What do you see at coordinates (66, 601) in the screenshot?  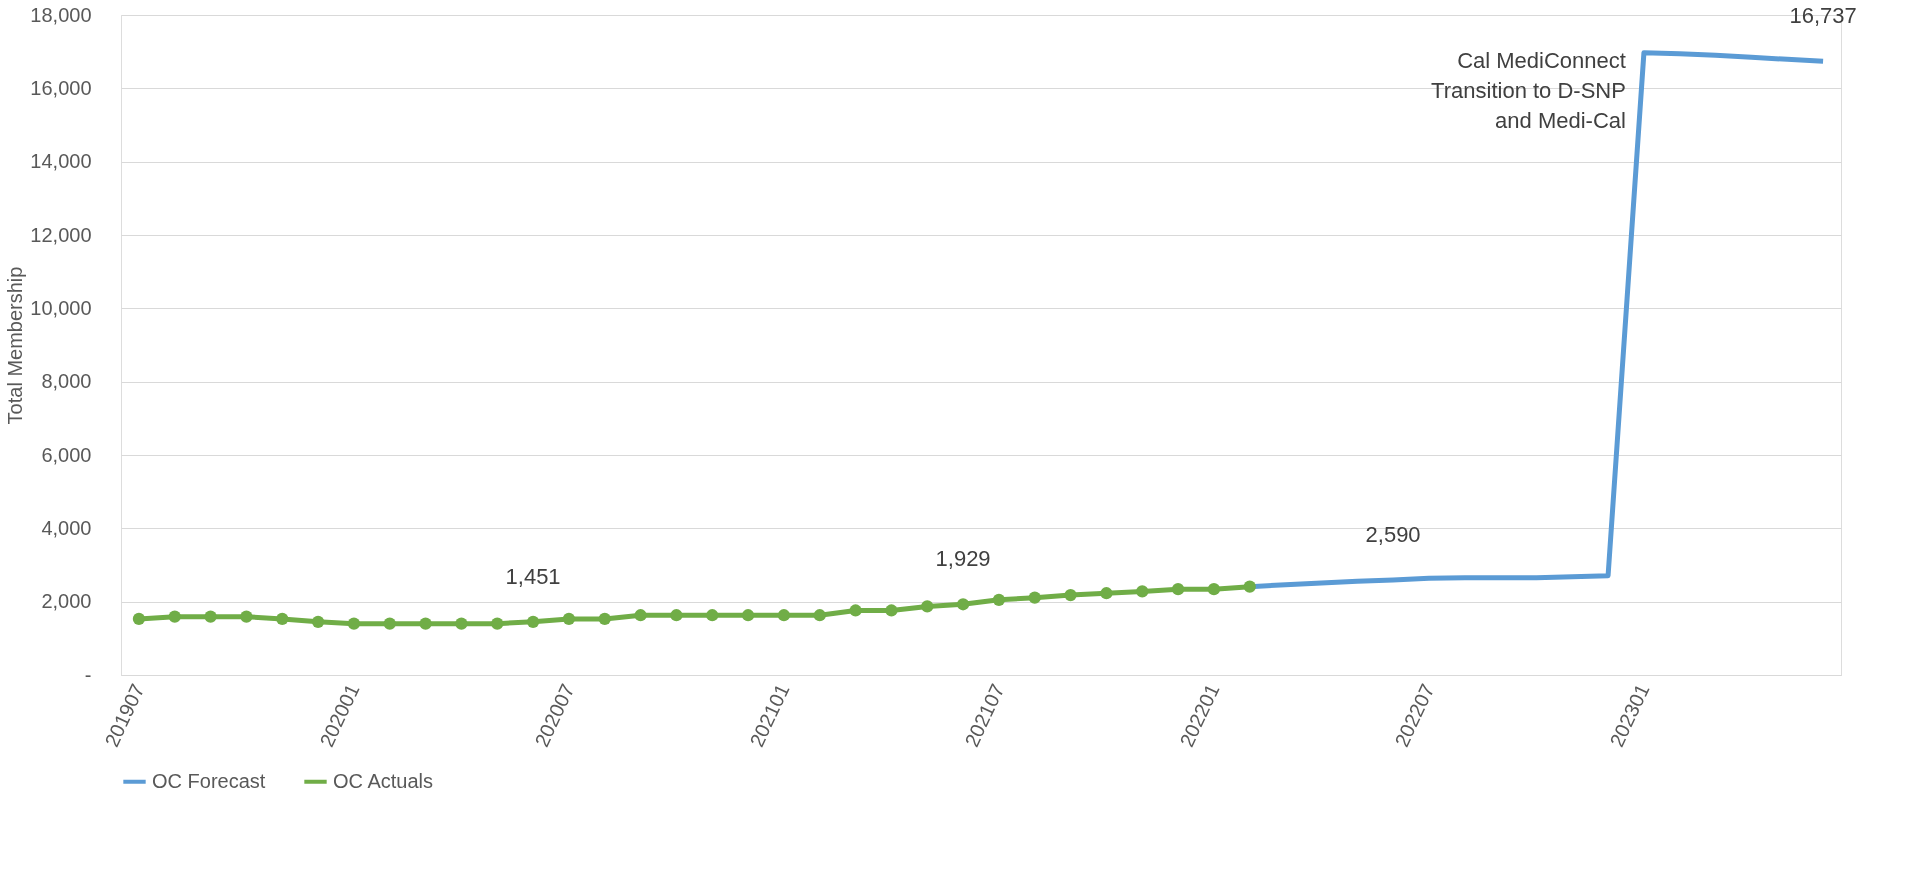 I see `y-tick-label: 2,000` at bounding box center [66, 601].